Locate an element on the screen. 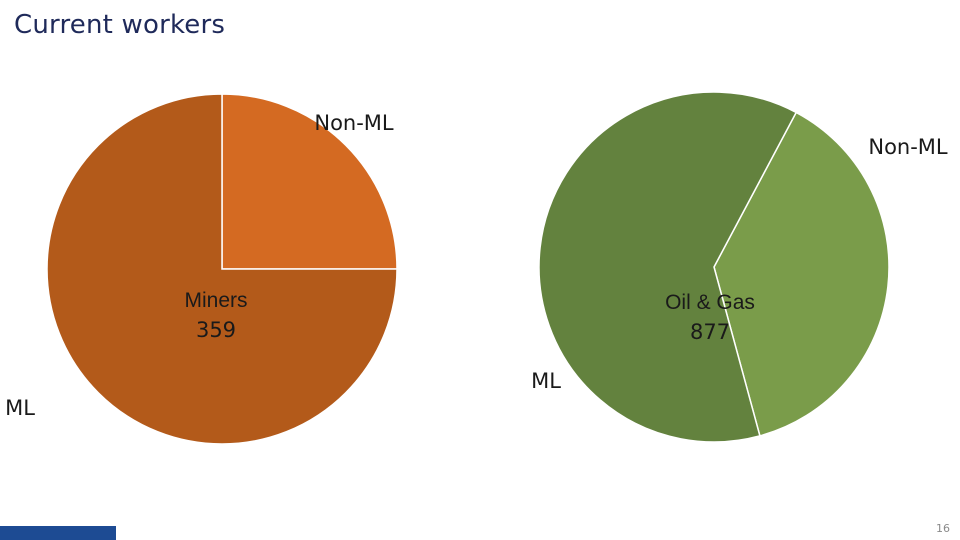 The image size is (960, 540). center-label-oil-gas: Oil & Gas is located at coordinates (710, 302).